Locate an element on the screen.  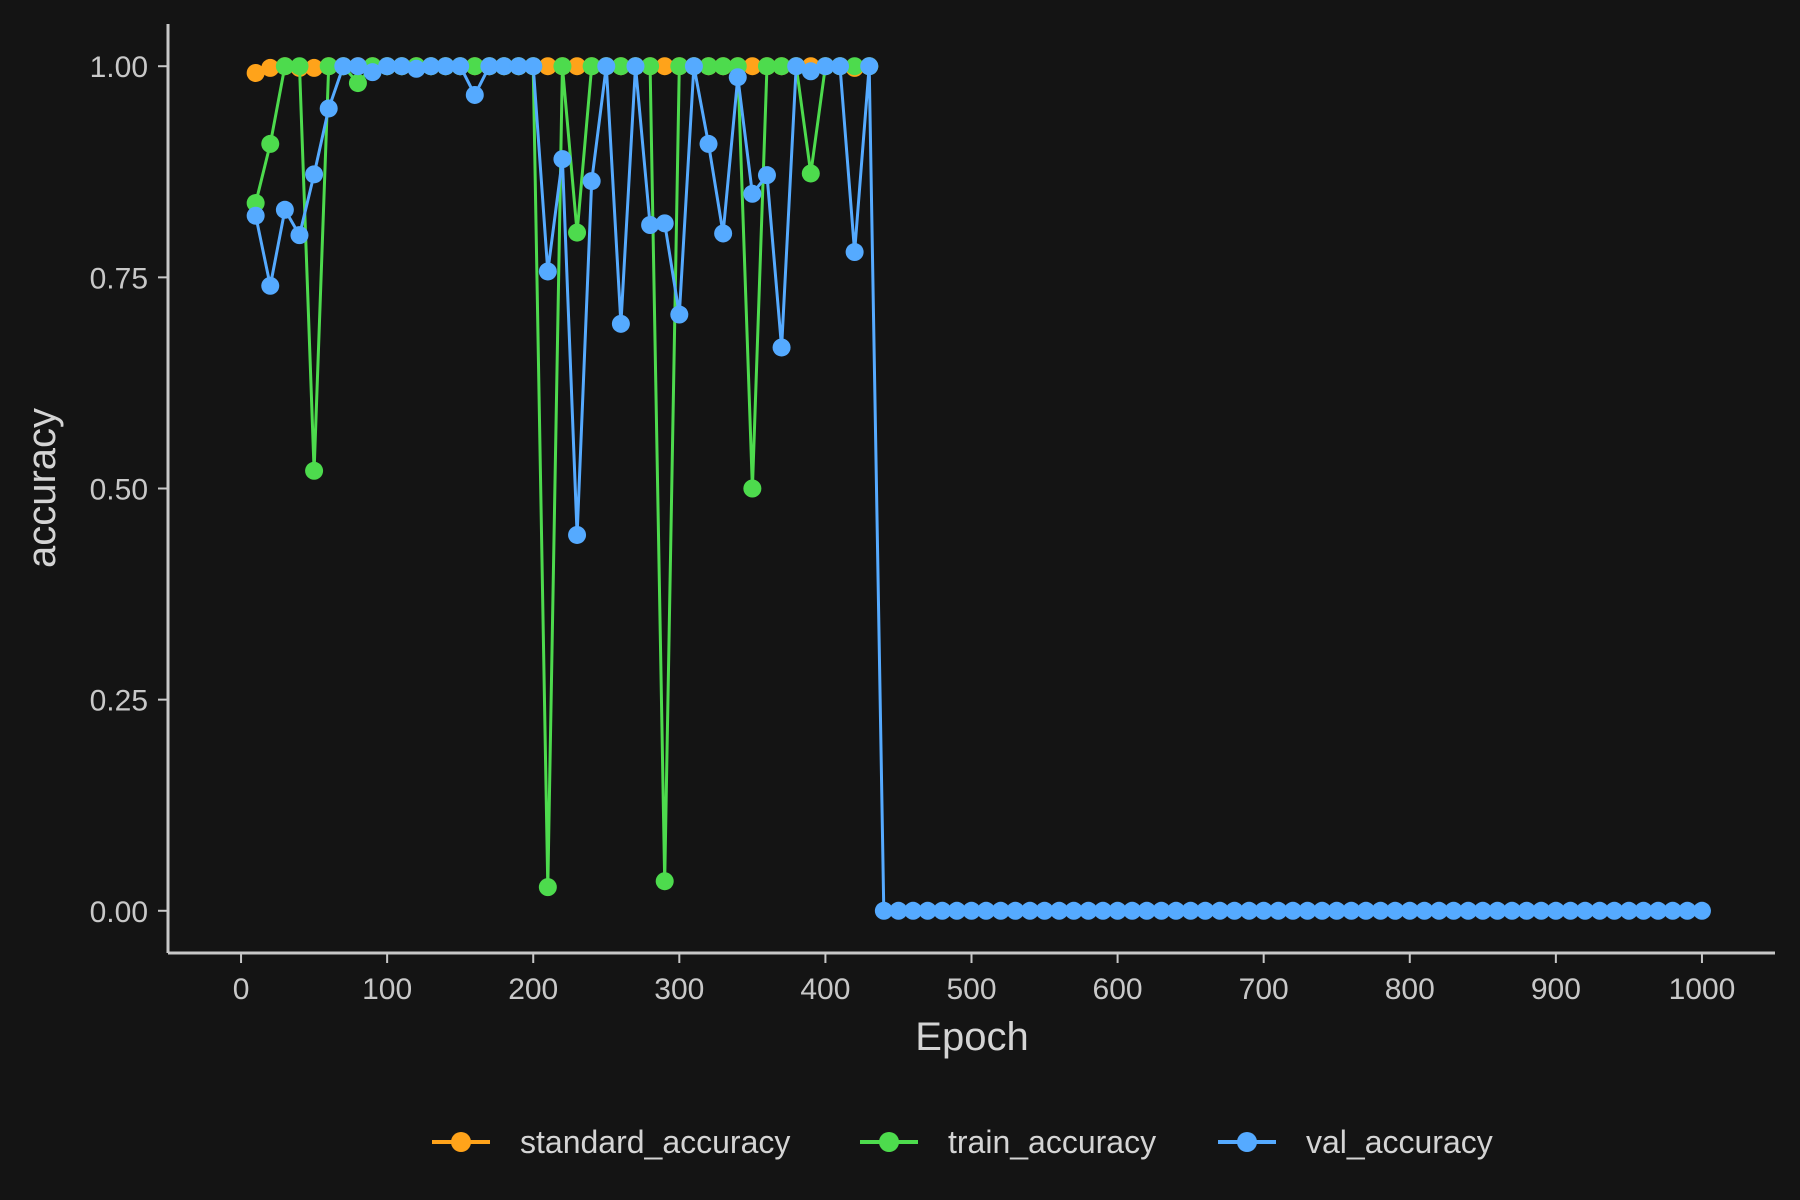
legend-label: train_accuracy is located at coordinates (1052, 1142).